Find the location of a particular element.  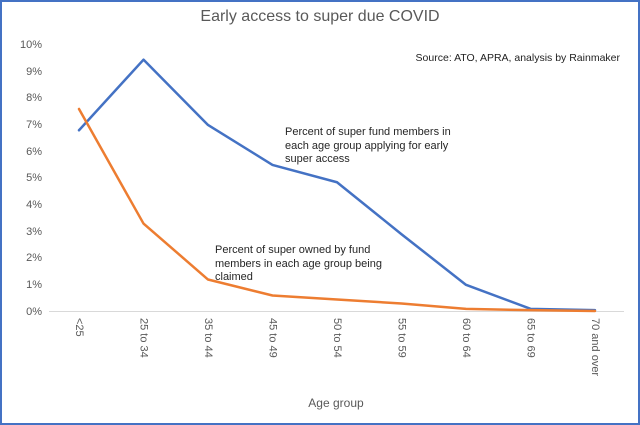

x-tick-label: 25 to 34 is located at coordinates (143, 338).